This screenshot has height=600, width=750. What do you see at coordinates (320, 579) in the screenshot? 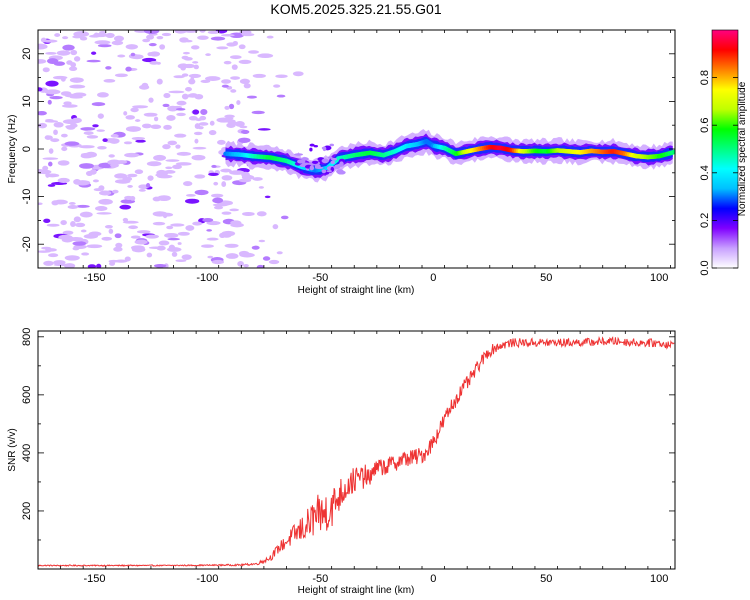
I see `snr-xtick-label: -50` at bounding box center [320, 579].